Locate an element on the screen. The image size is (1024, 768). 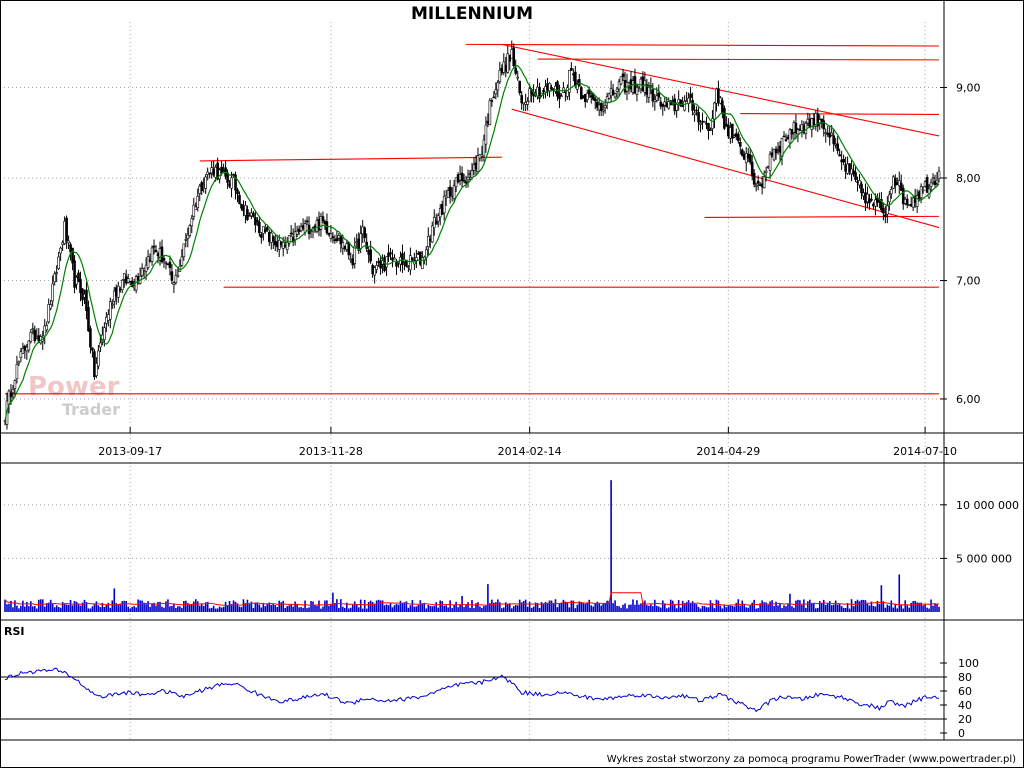
rsi-tick-label-0: 0 is located at coordinates (961, 733).